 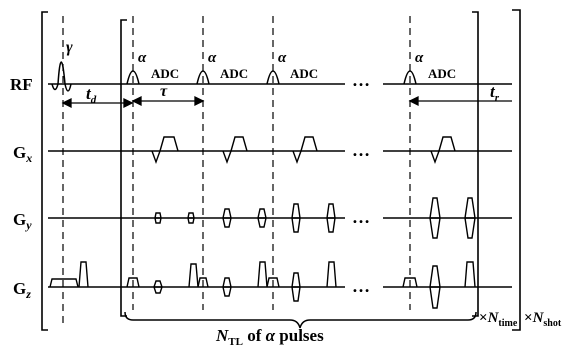 What do you see at coordinates (64, 283) in the screenshot?
I see `gz-slice-select` at bounding box center [64, 283].